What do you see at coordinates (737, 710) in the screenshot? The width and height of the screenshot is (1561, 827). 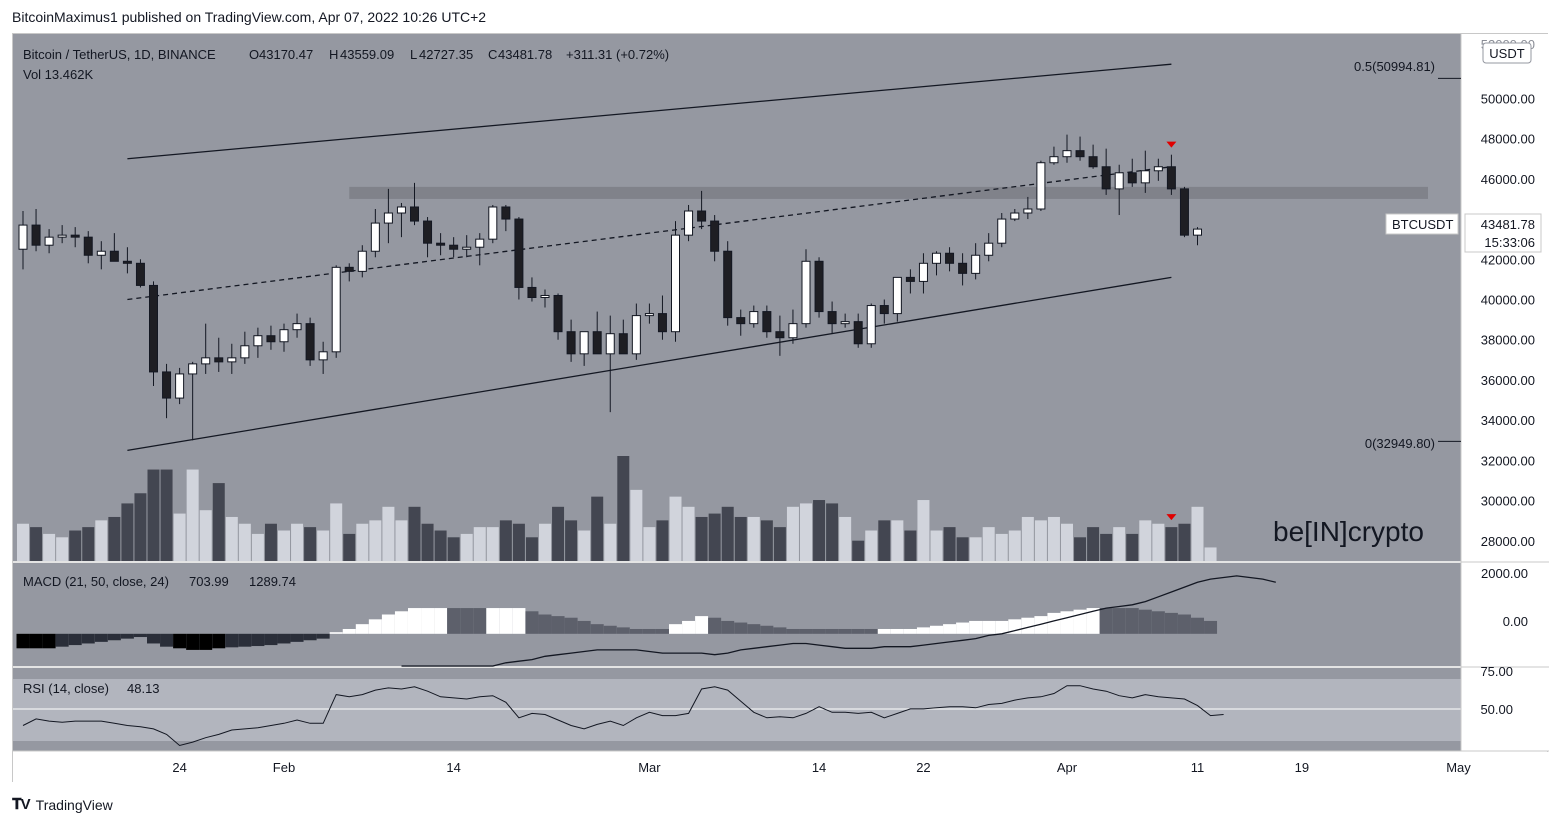 I see `rsi-band` at bounding box center [737, 710].